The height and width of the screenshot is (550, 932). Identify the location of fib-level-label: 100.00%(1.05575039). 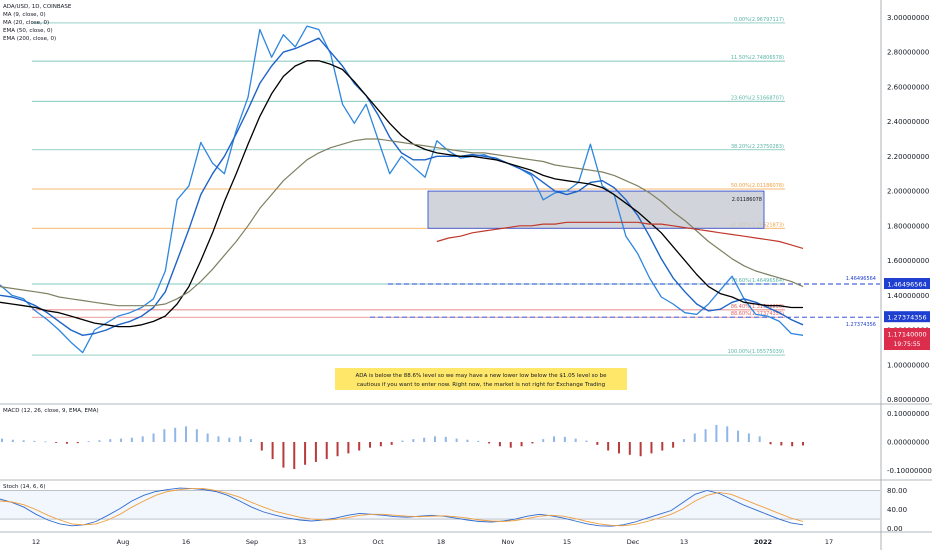
(756, 352).